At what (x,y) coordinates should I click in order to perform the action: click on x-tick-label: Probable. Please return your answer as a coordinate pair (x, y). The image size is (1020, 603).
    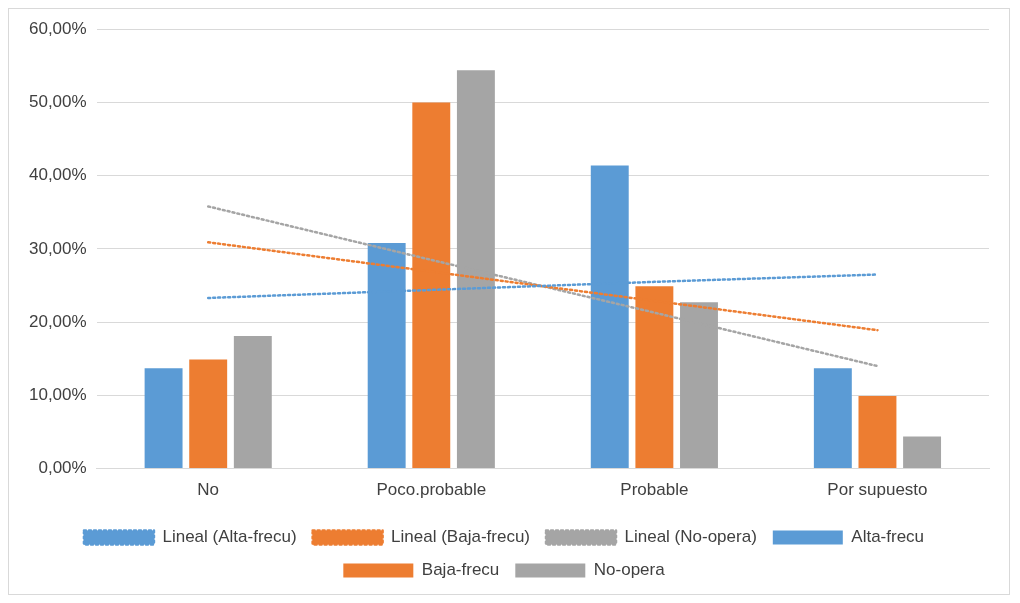
    Looking at the image, I should click on (654, 490).